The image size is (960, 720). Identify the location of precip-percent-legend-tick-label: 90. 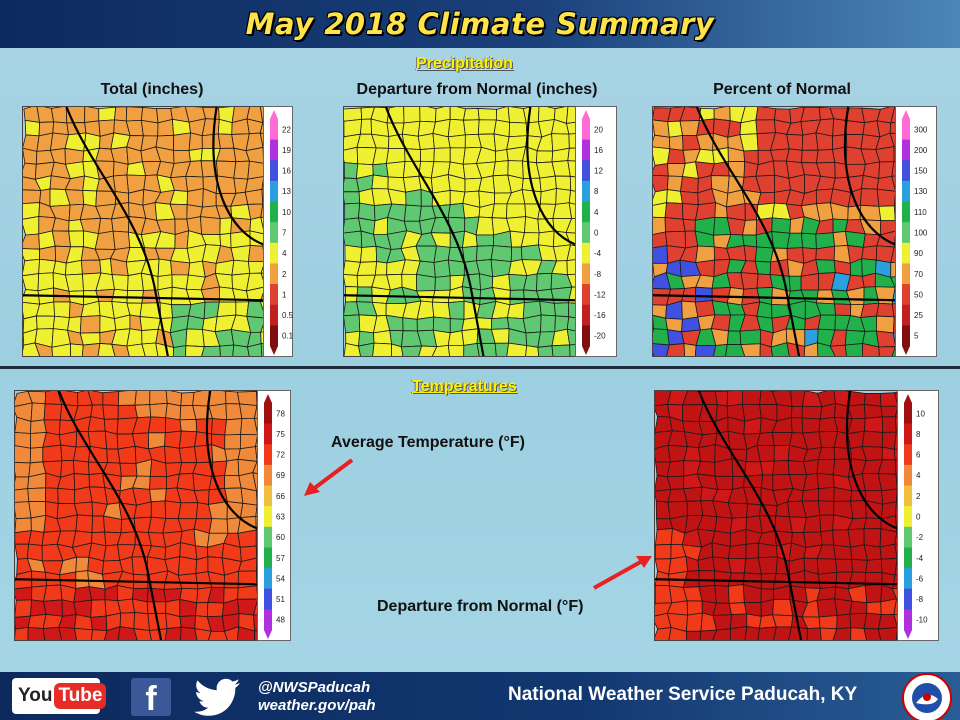
(918, 253).